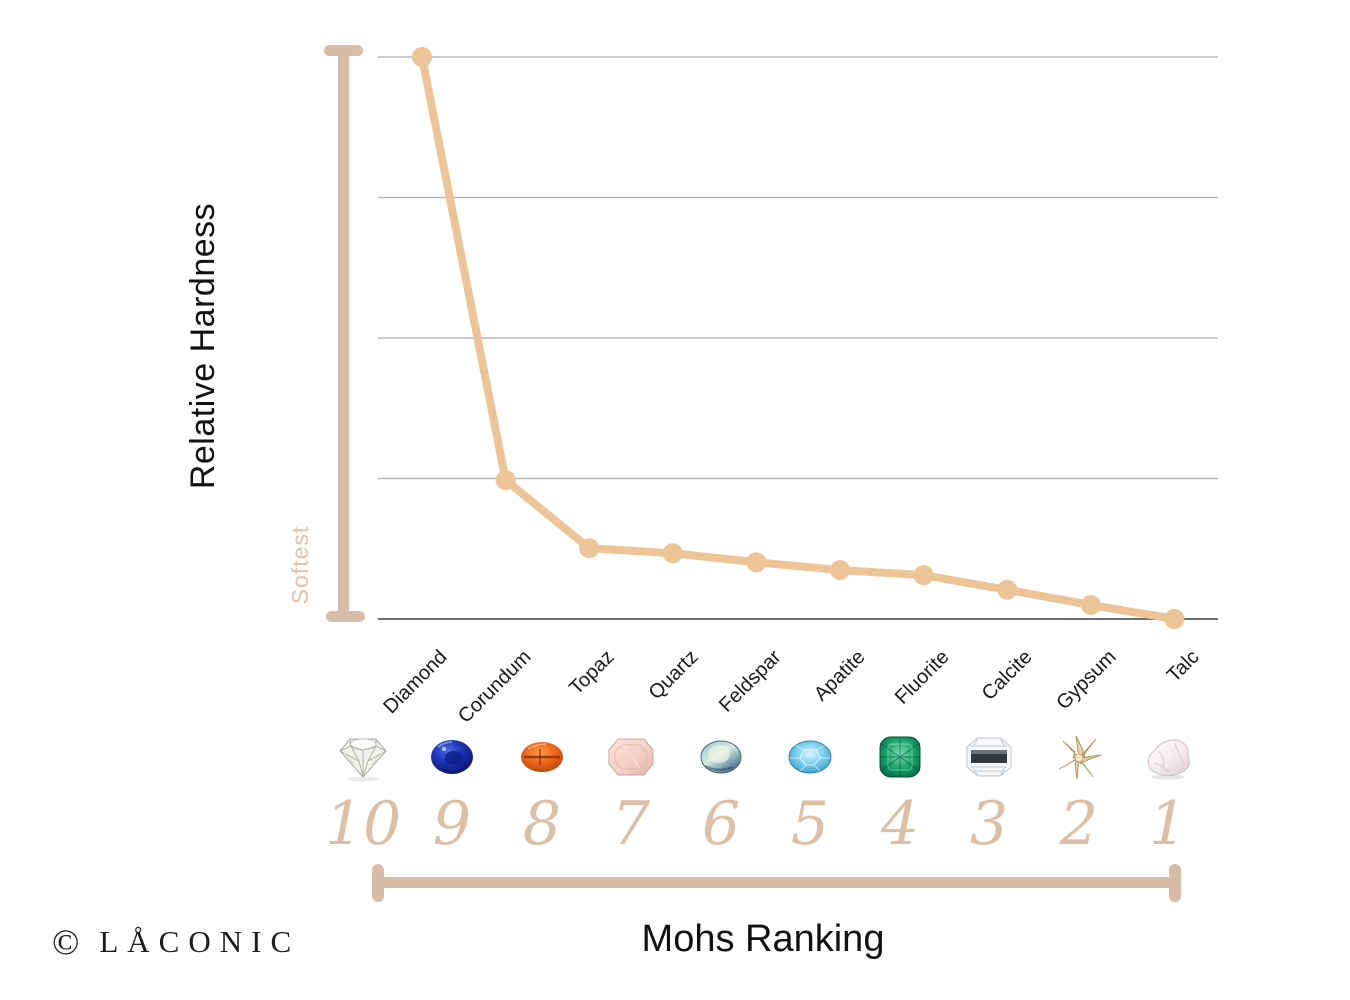  Describe the element at coordinates (721, 757) in the screenshot. I see `moonstone-gem-icon` at that location.